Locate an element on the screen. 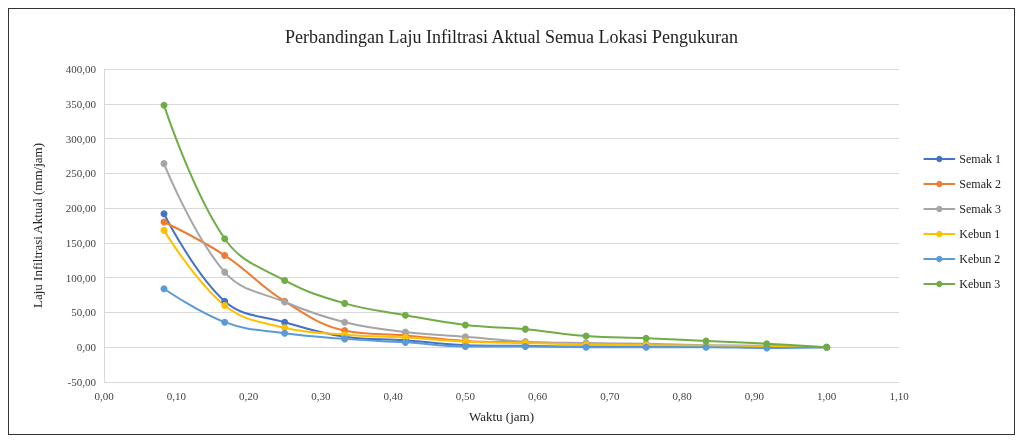  y-tick-label: 200,00 is located at coordinates (81, 208).